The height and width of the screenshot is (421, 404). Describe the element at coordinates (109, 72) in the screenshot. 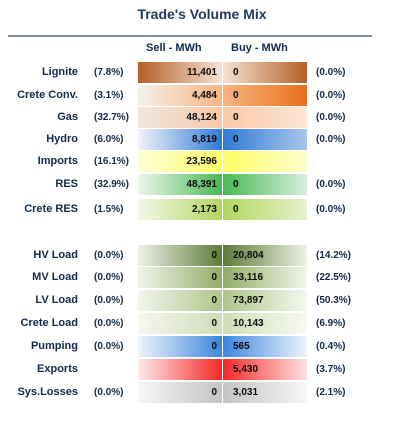

I see `sell-percent: (7.8%)` at that location.